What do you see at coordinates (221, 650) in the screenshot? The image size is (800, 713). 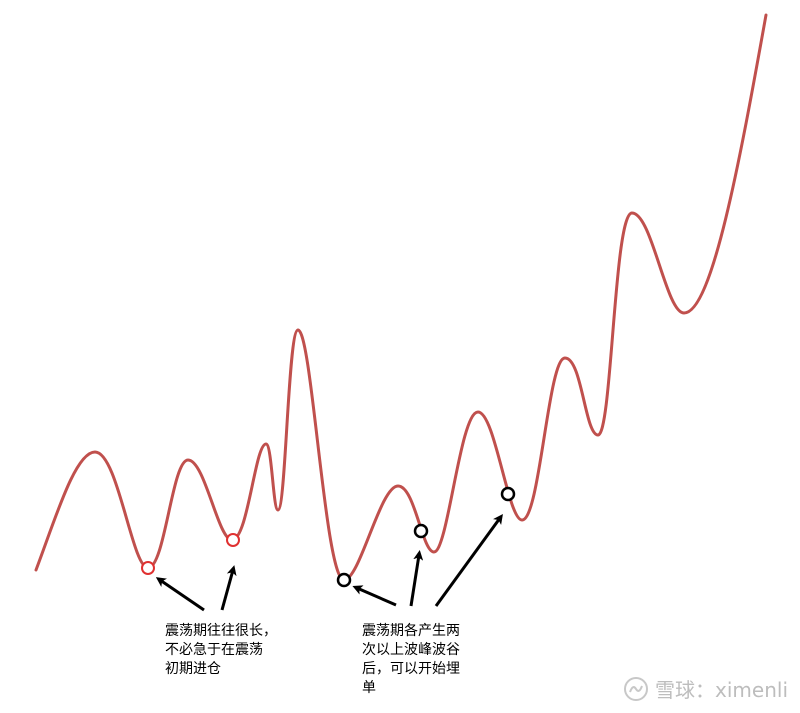 I see `annotation-early-oscillation: 震荡期往往很长， 不必急于在震荡 初期进仓` at bounding box center [221, 650].